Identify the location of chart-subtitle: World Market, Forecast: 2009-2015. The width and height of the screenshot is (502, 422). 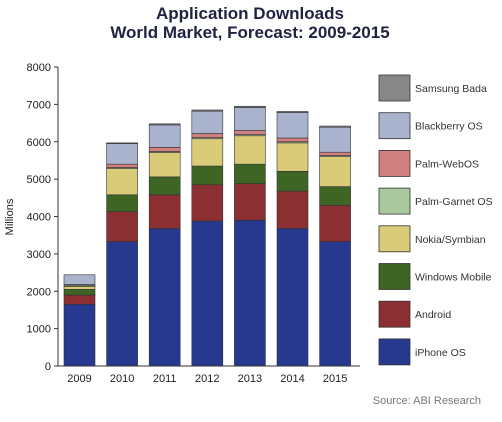
(249, 32).